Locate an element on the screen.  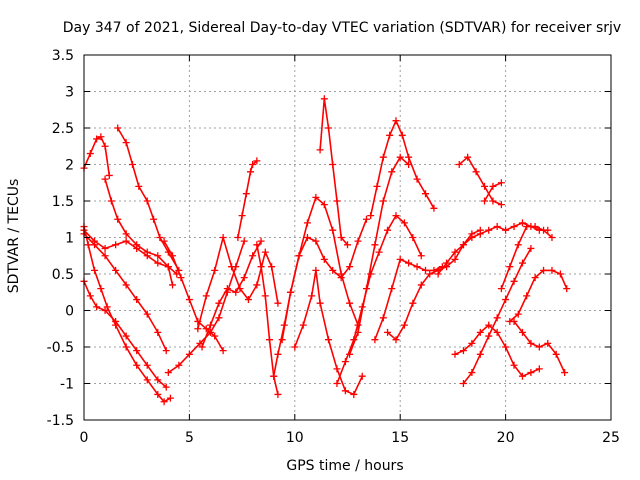
x-tick-label: 20 is located at coordinates (506, 438).